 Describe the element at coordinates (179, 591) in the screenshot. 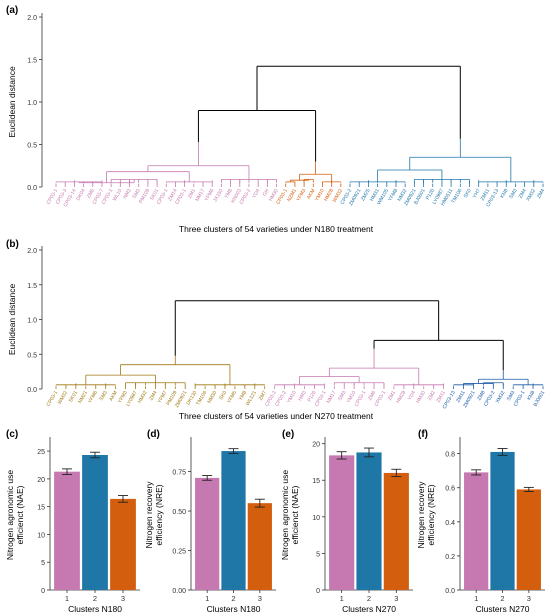

I see `y-tick-label: 0.00` at that location.